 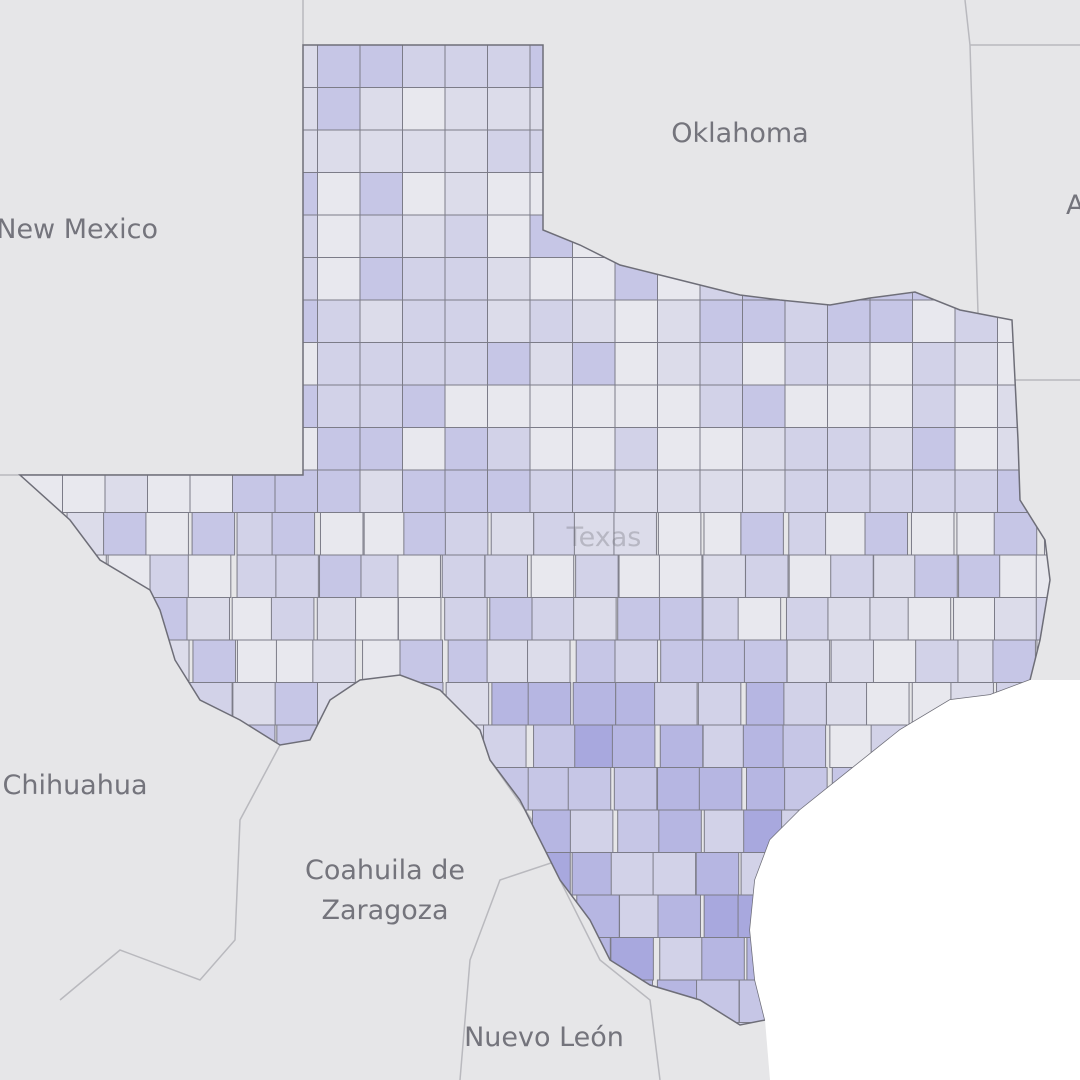 What do you see at coordinates (384, 910) in the screenshot?
I see `label: Zaragoza` at bounding box center [384, 910].